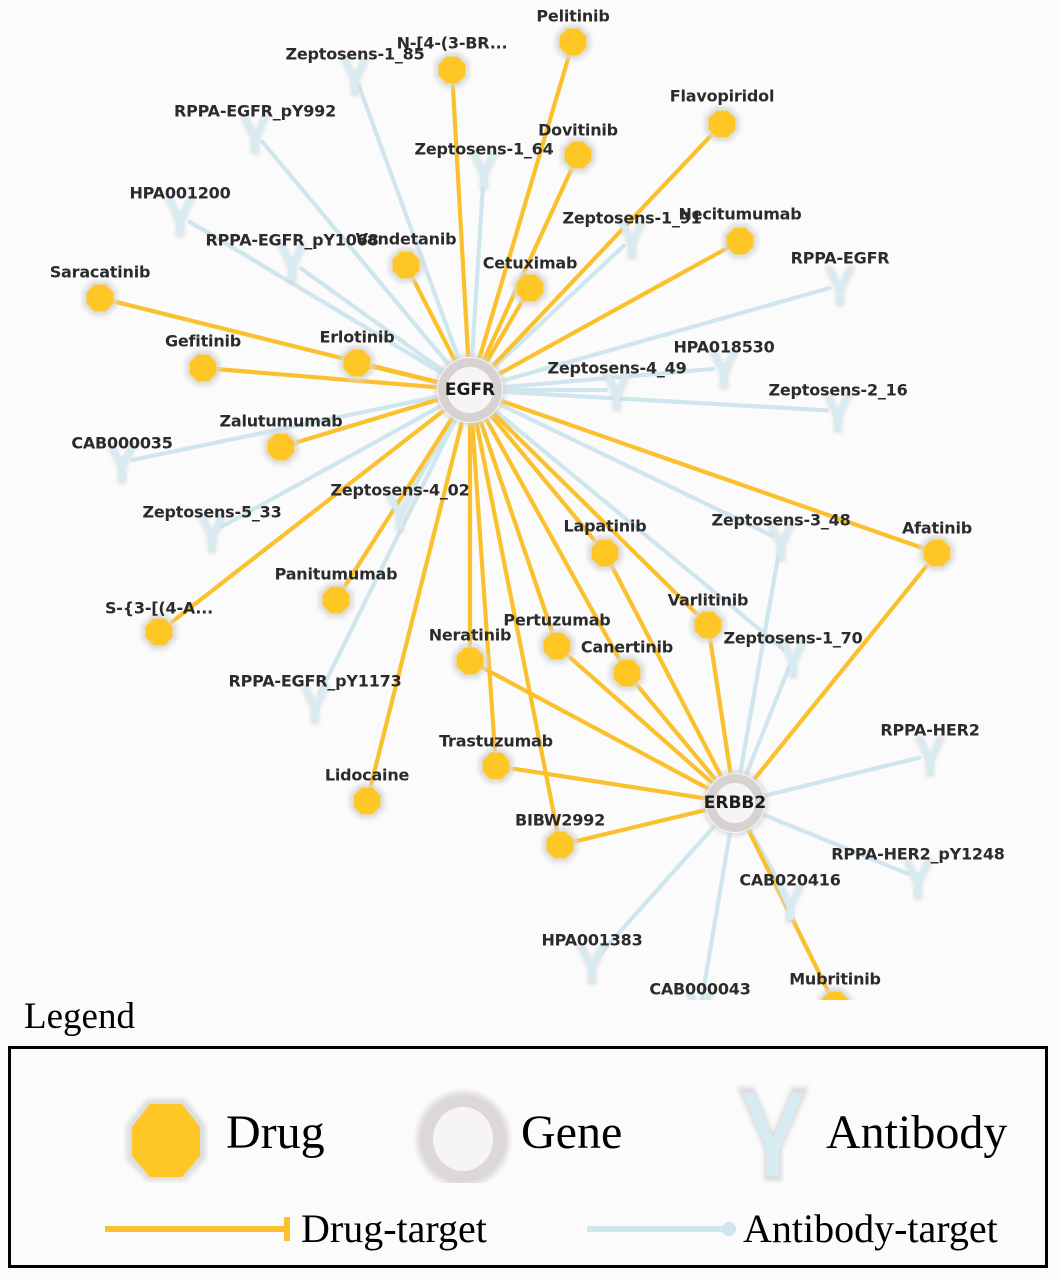  What do you see at coordinates (463, 1137) in the screenshot?
I see `donut-circle-icon` at bounding box center [463, 1137].